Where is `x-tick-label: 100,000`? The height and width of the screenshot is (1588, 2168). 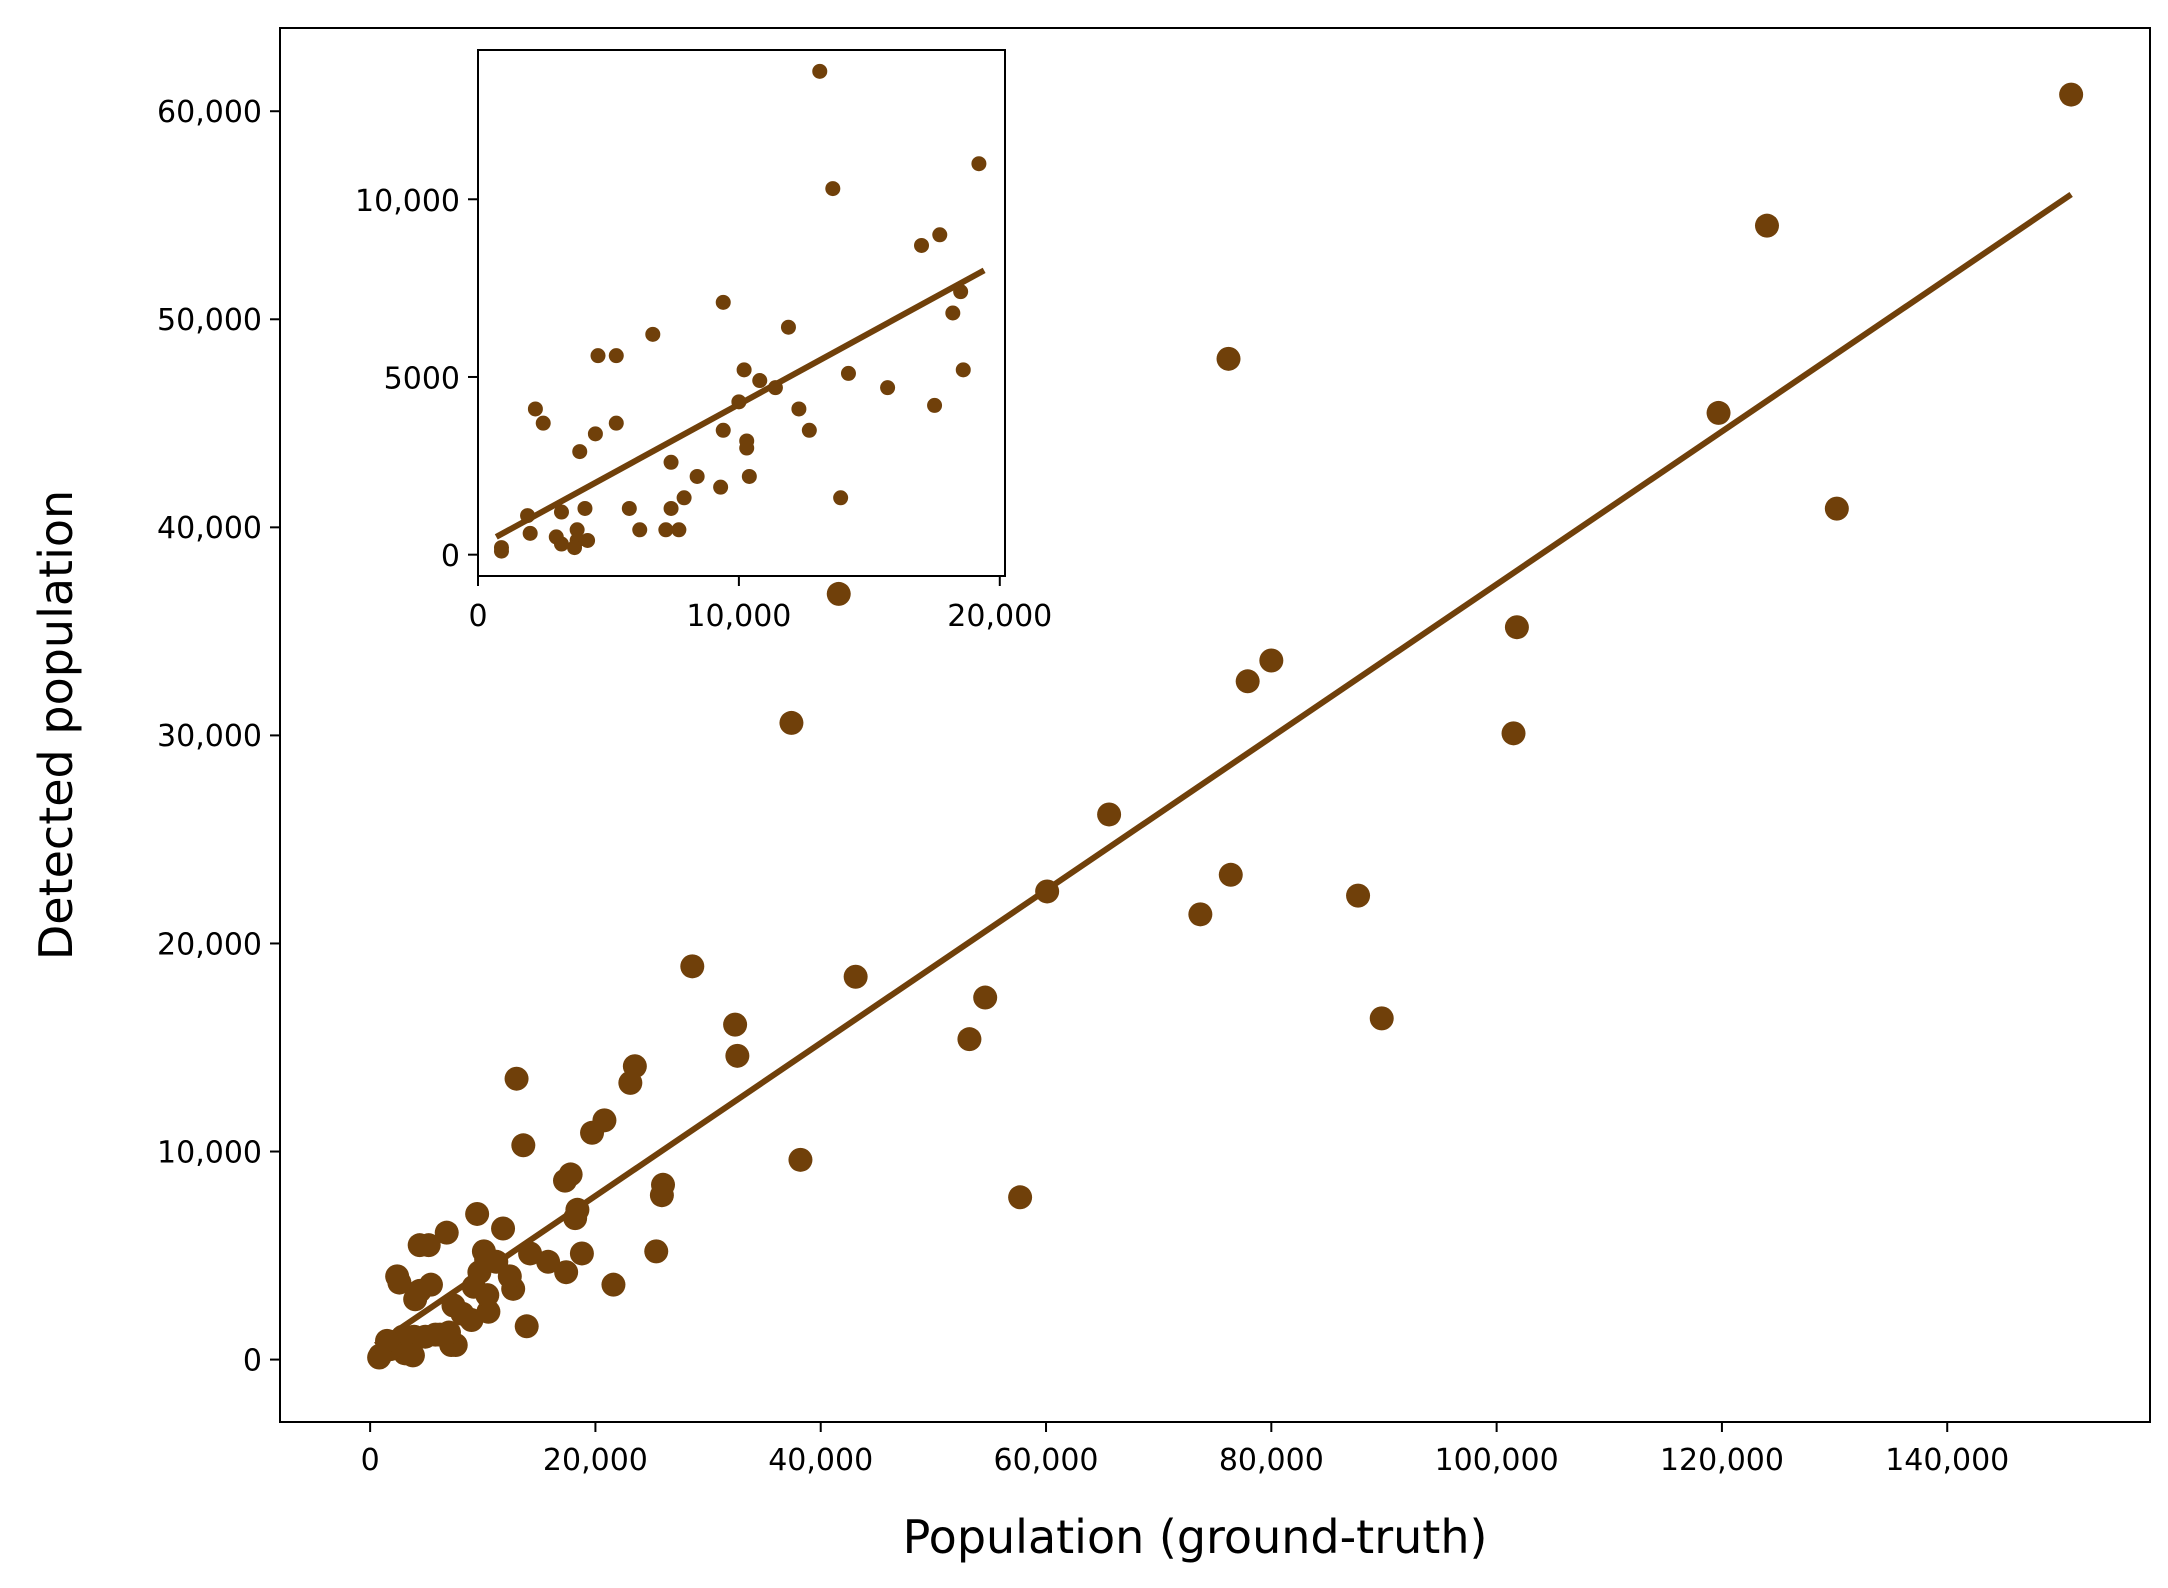 x-tick-label: 100,000 is located at coordinates (1497, 1460).